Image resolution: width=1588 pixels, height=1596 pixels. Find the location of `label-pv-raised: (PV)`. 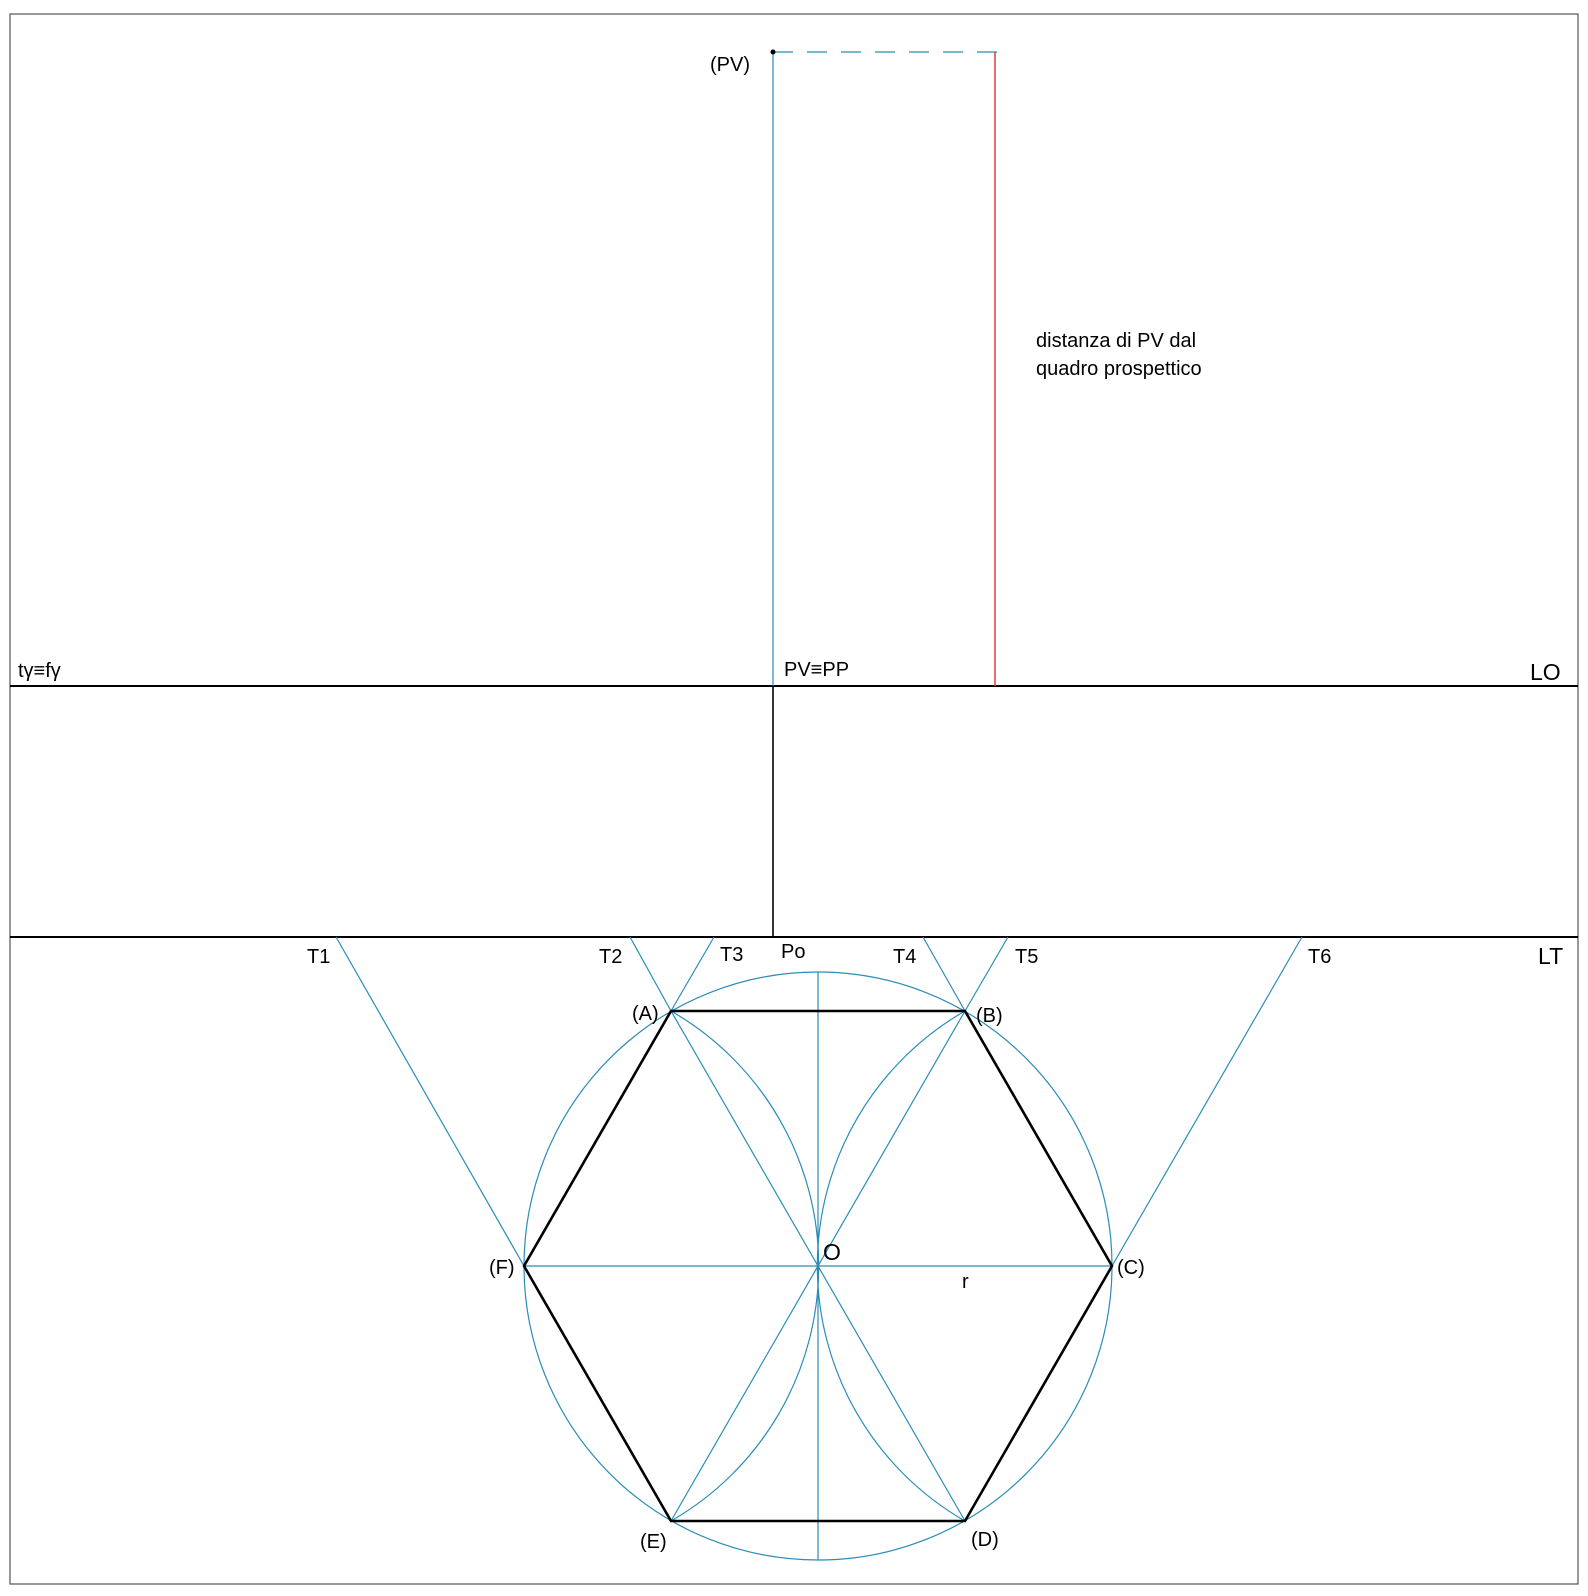

label-pv-raised: (PV) is located at coordinates (730, 65).